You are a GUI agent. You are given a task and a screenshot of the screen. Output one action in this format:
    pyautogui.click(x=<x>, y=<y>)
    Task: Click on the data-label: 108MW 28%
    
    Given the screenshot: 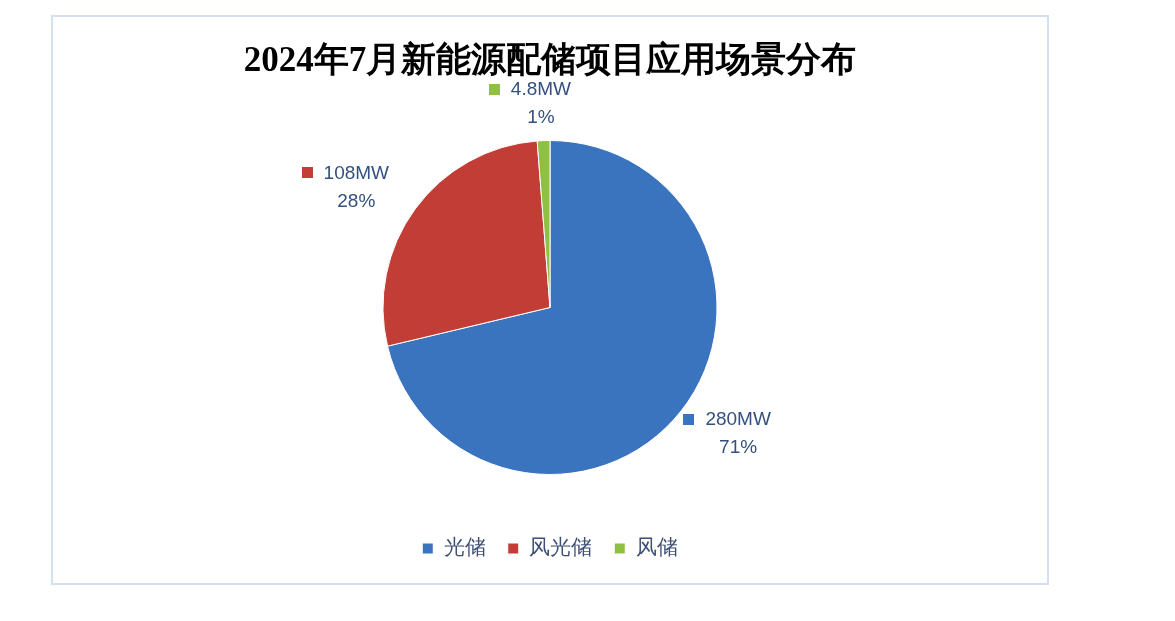 What is the action you would take?
    pyautogui.click(x=356, y=186)
    